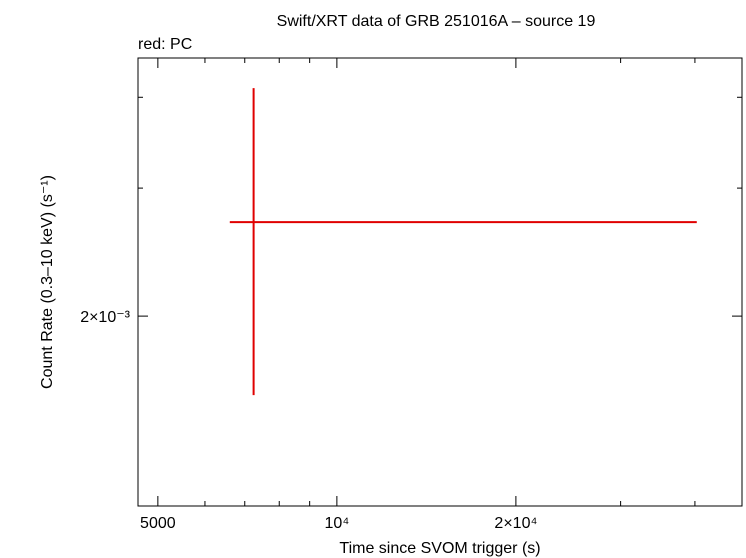 This screenshot has height=558, width=746. What do you see at coordinates (515, 523) in the screenshot?
I see `x-tick-label: 2×10⁴` at bounding box center [515, 523].